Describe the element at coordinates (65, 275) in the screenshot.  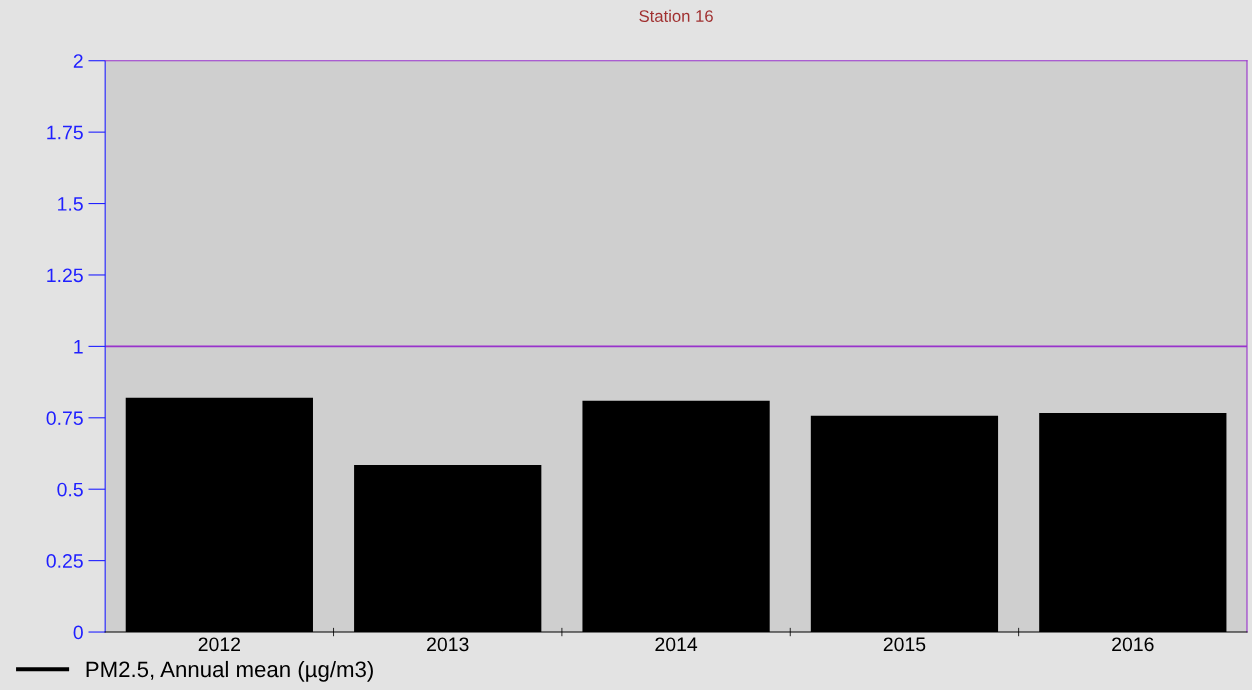
I see `y-tick-label: 1.25` at that location.